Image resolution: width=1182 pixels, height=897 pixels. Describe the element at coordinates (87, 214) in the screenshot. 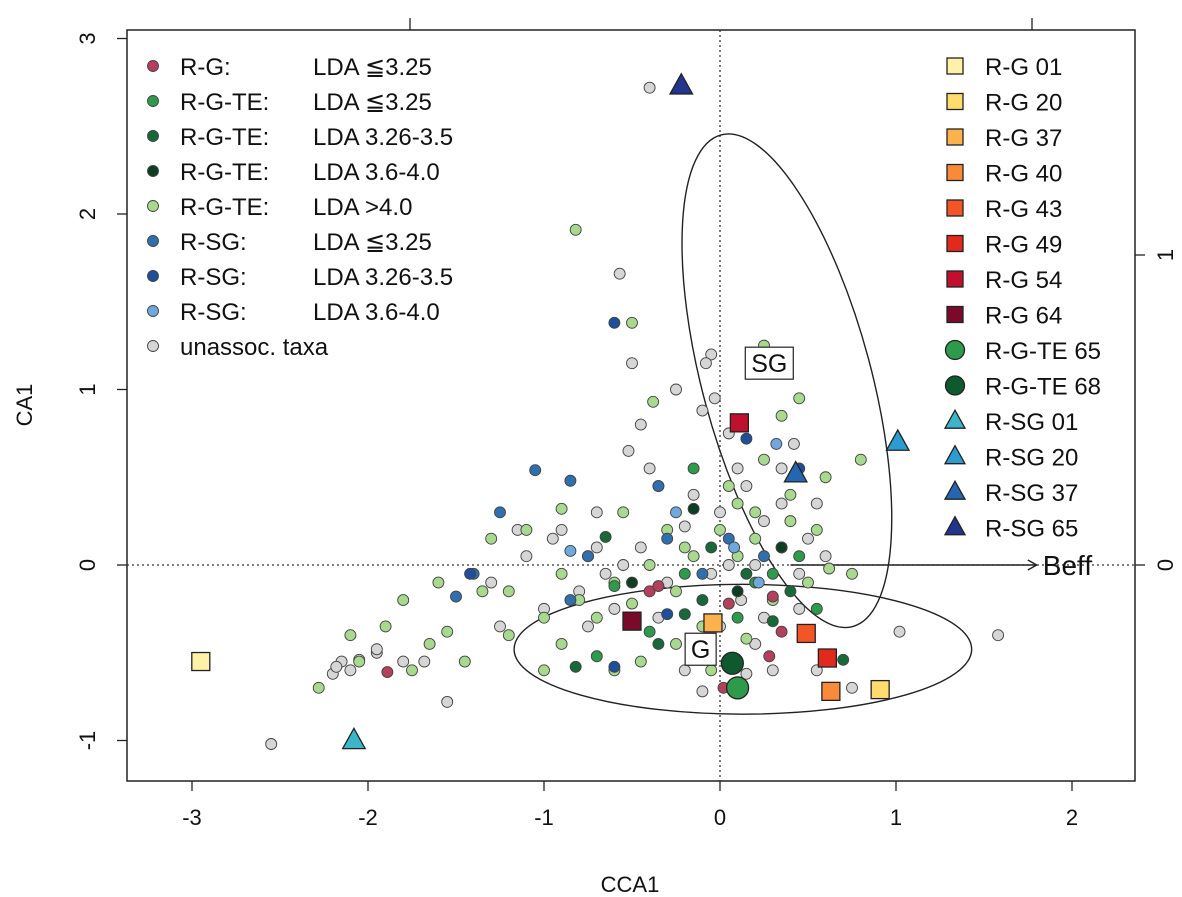

I see `y-tick-label: 2` at that location.